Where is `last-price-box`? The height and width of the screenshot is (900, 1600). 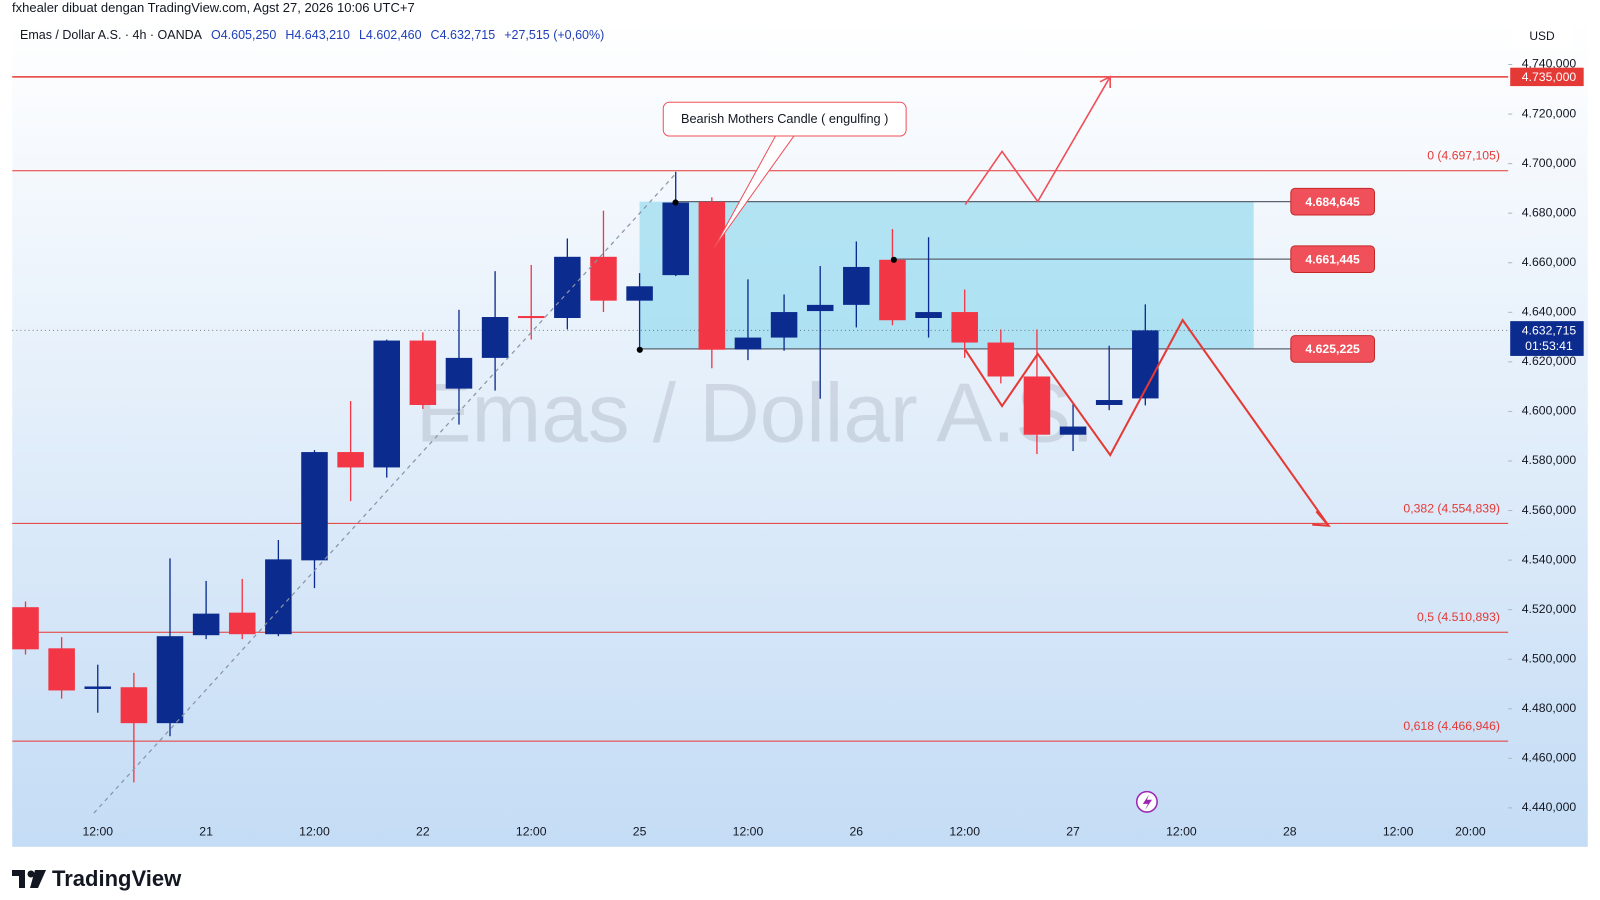 last-price-box is located at coordinates (1547, 338).